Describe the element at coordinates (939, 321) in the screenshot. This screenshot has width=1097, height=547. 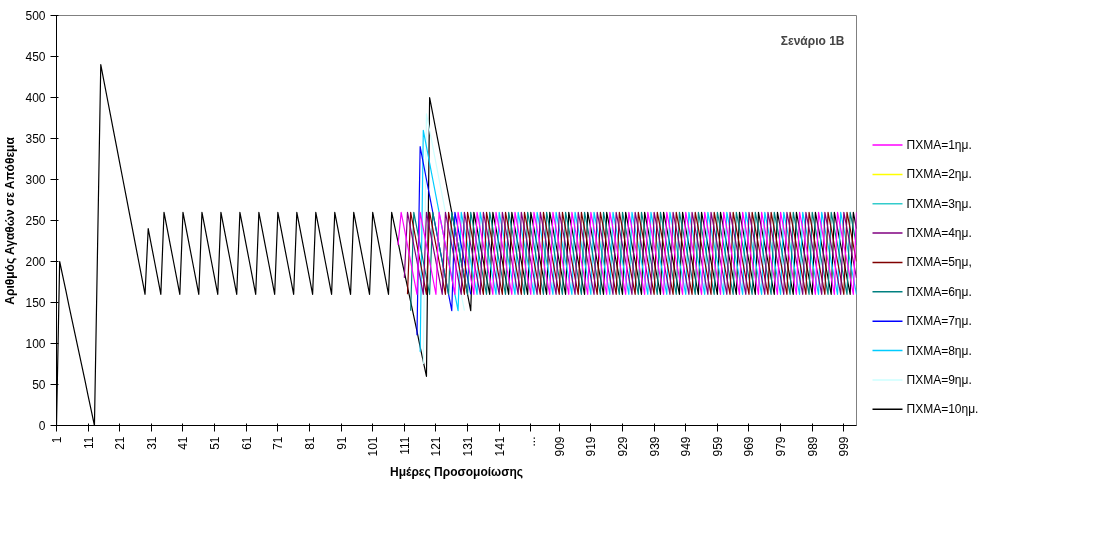
I see `legend-label: ΠΧΜΑ=7ημ.` at that location.